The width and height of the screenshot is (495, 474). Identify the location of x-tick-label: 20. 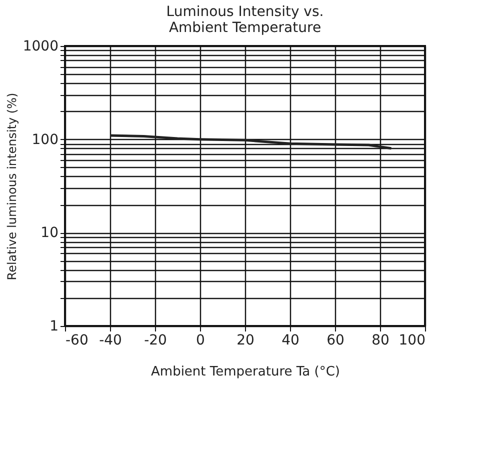
(245, 340).